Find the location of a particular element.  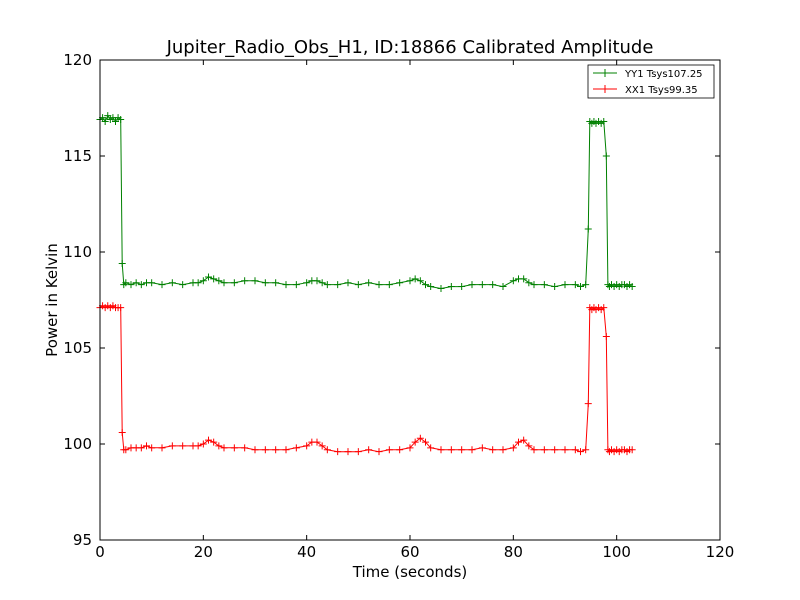

y-tick-label: 100 is located at coordinates (77, 444).